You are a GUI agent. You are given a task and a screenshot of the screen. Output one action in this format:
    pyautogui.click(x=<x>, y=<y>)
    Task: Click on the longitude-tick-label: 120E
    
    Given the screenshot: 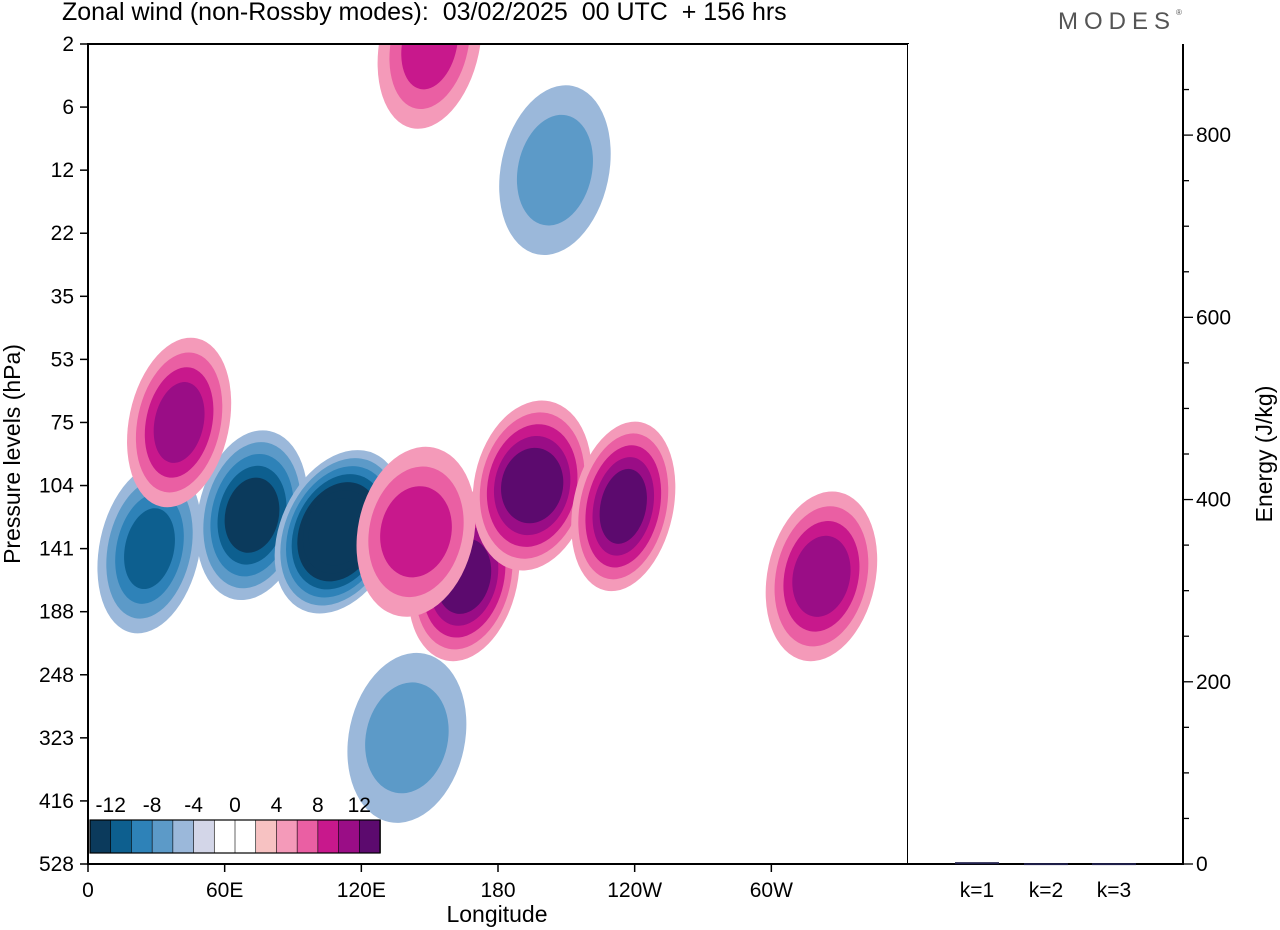 What is the action you would take?
    pyautogui.click(x=361, y=890)
    